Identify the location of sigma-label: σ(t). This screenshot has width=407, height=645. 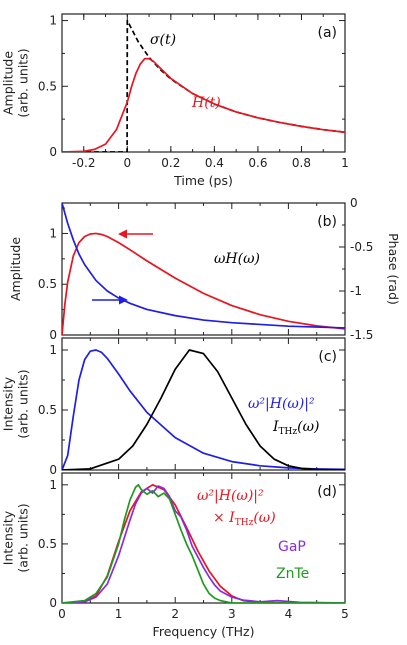
(163, 40).